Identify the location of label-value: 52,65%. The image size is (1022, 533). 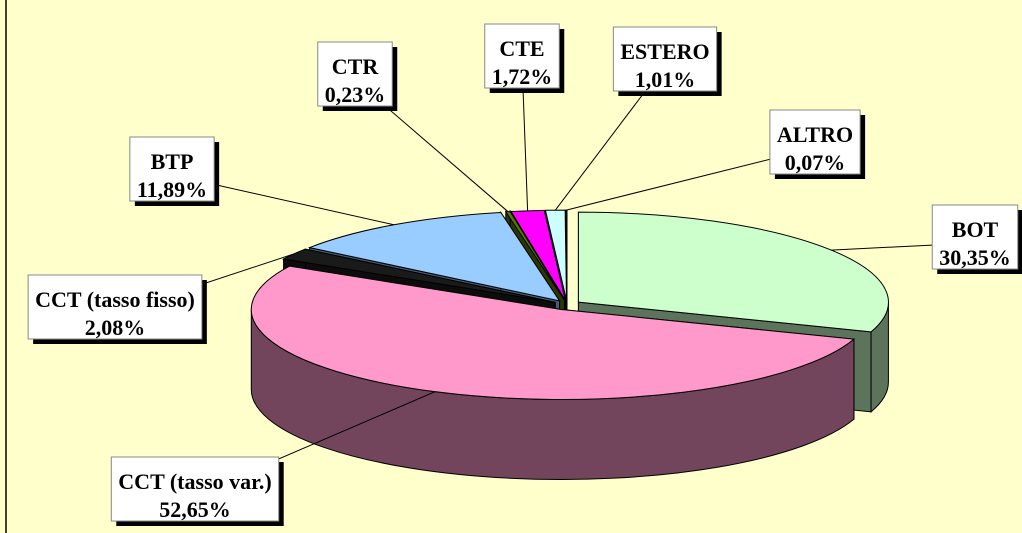
(195, 509).